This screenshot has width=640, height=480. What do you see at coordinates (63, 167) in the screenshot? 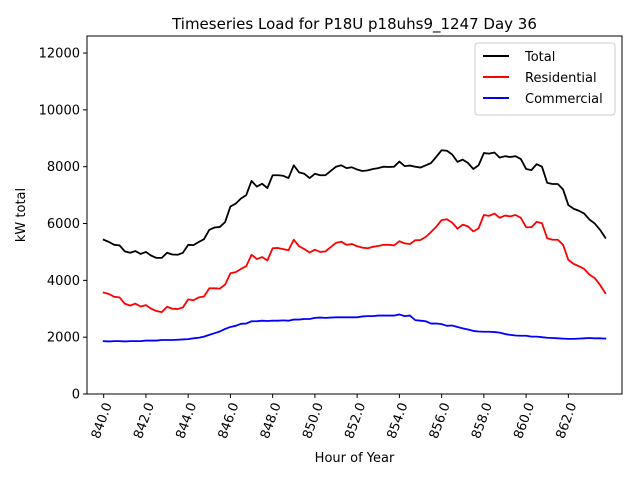
I see `y-tick-label: 8000` at bounding box center [63, 167].